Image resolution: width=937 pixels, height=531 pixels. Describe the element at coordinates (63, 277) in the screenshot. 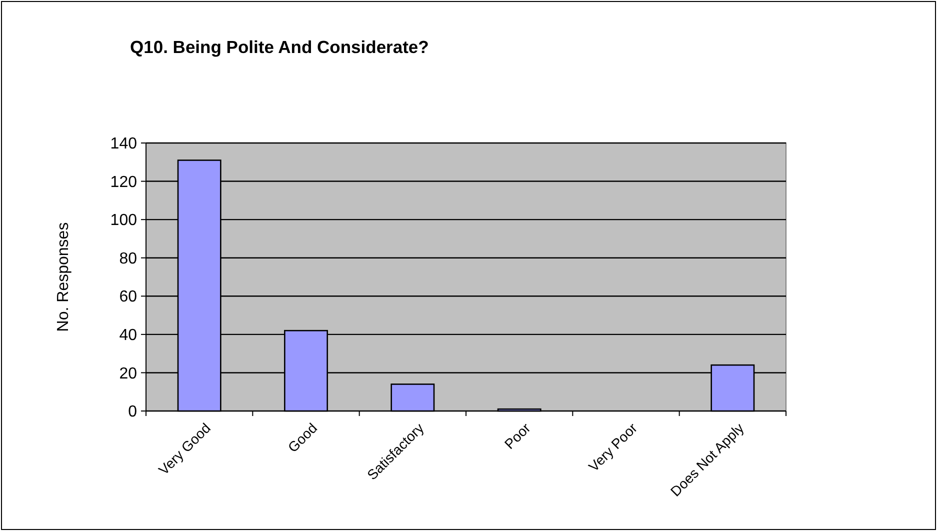

I see `y-axis-title: No. Responses` at that location.